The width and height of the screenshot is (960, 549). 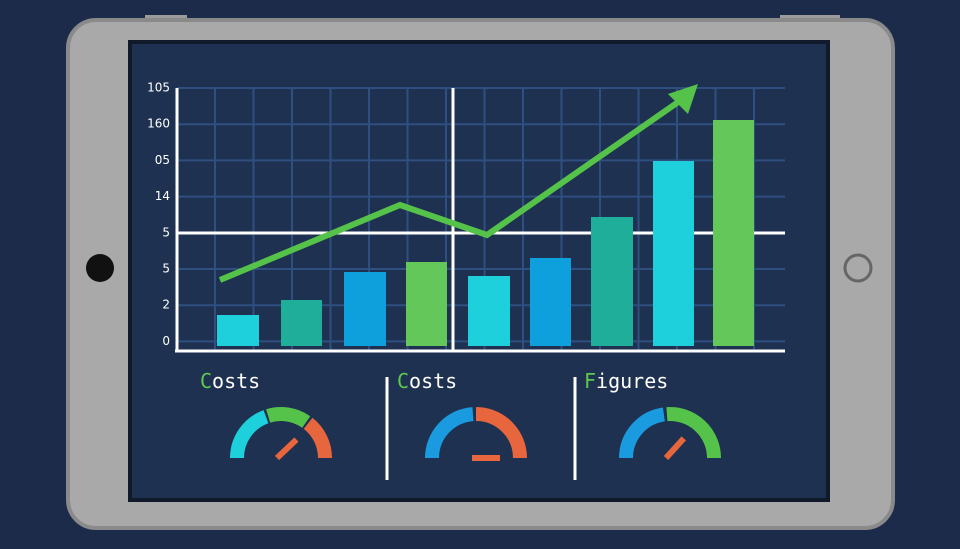 I want to click on y-axis-label: 0, so click(x=166, y=341).